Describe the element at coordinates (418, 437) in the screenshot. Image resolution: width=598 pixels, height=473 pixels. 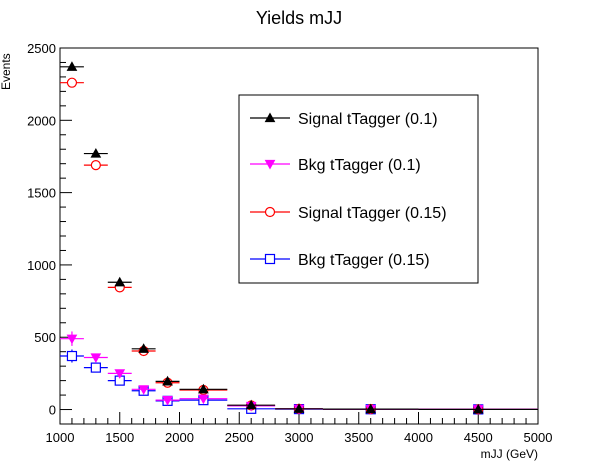
I see `x-tick-label: 4000` at that location.